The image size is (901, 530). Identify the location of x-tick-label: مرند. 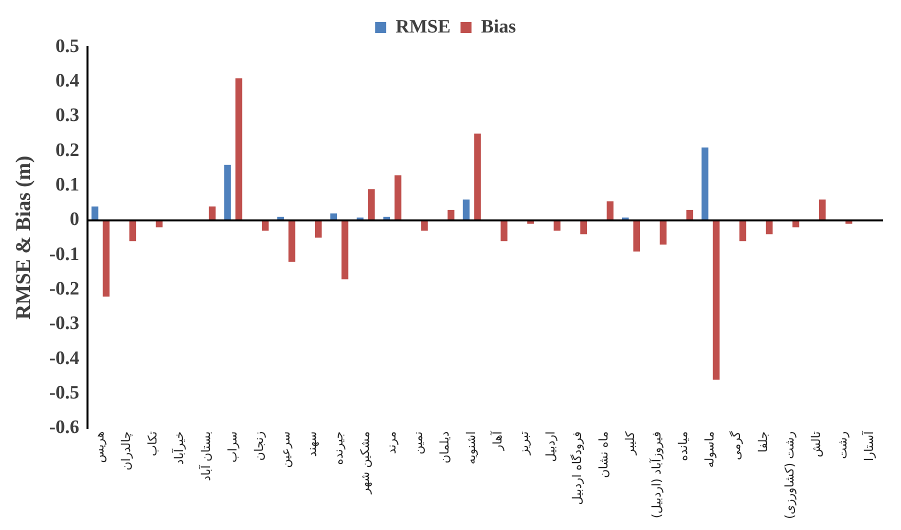
(391, 442).